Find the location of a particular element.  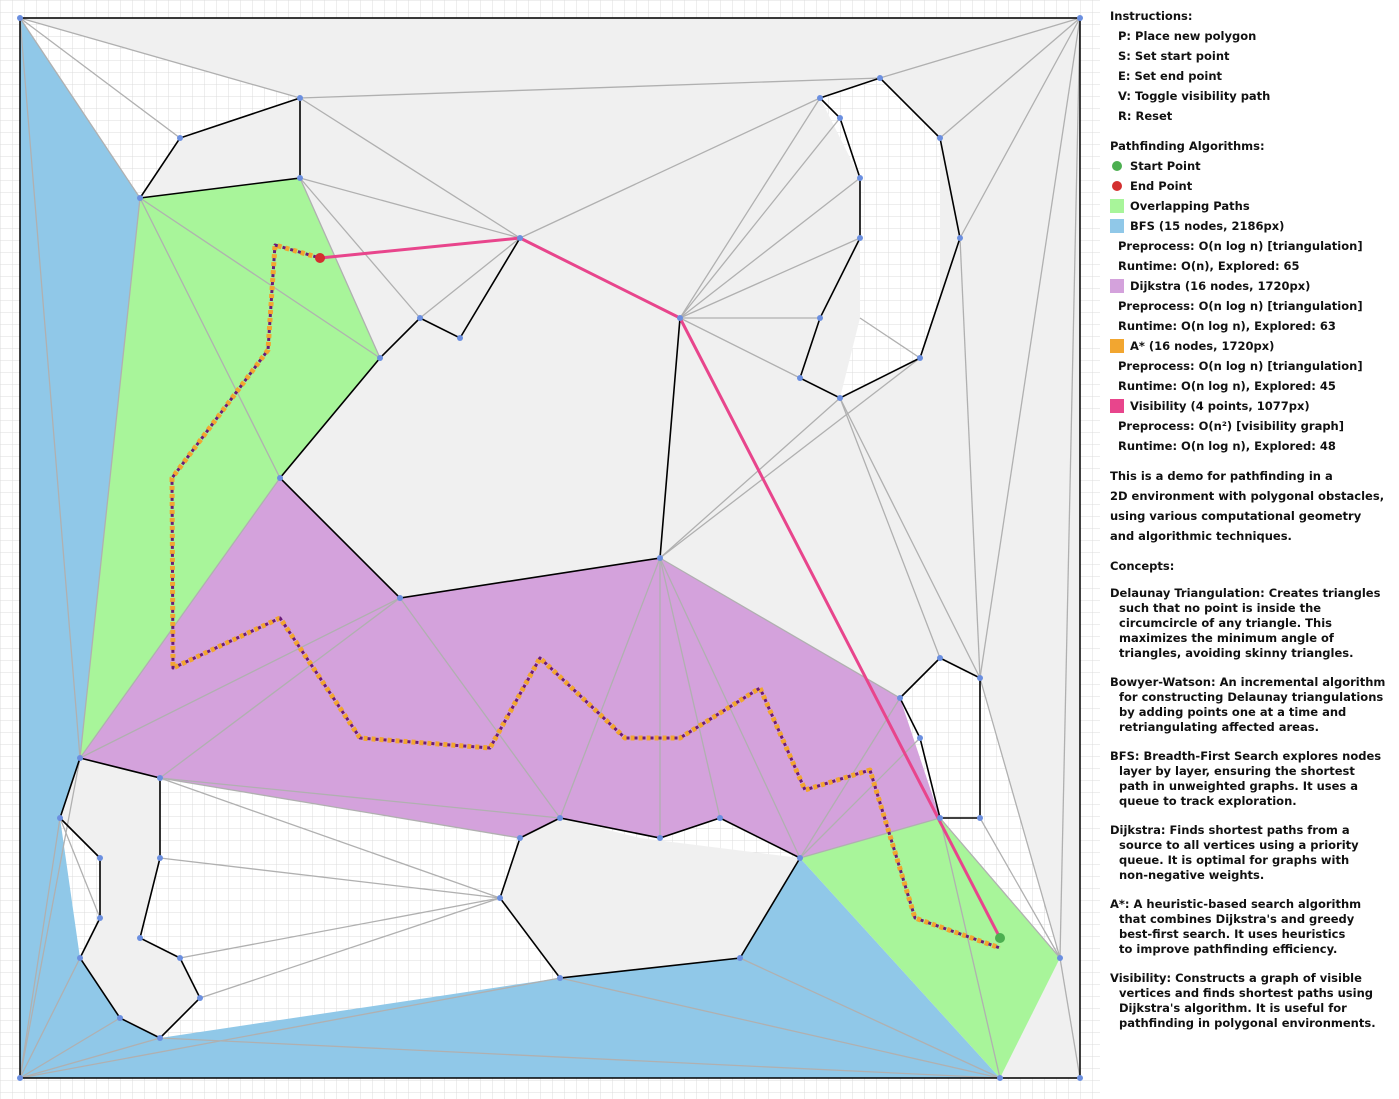

legend-visibility: Visibility (4 points, 1077px) is located at coordinates (1252, 406).